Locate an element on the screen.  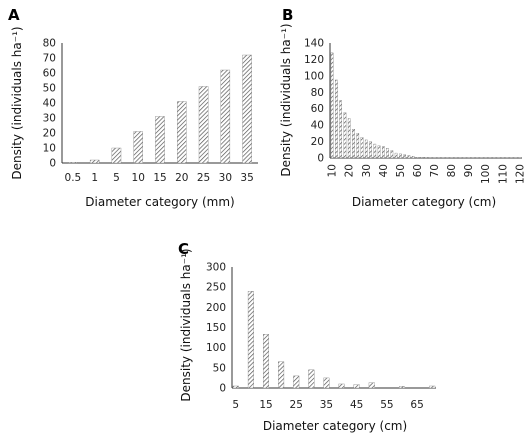
panel-c-y-tick-label: 200 is located at coordinates (216, 308).